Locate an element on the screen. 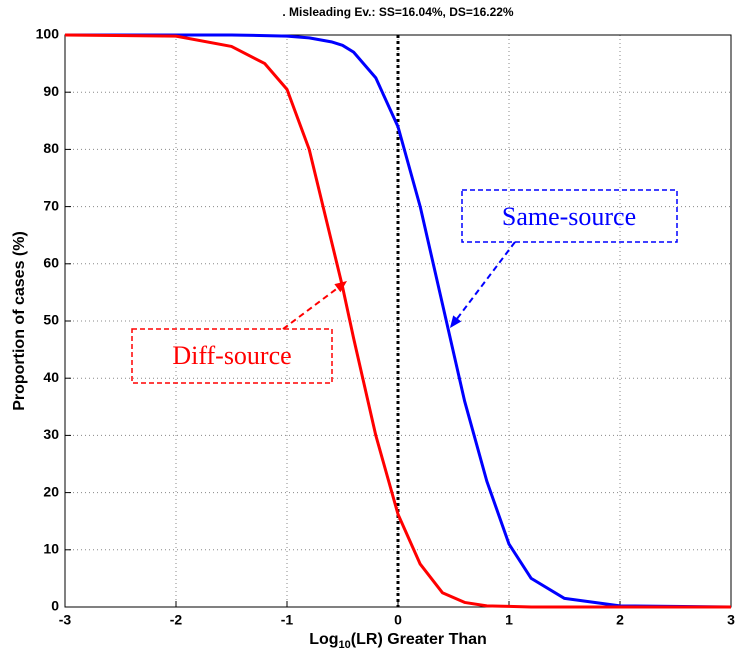 Image resolution: width=735 pixels, height=660 pixels. x-axis-label: Log10(LR) Greater Than is located at coordinates (398, 641).